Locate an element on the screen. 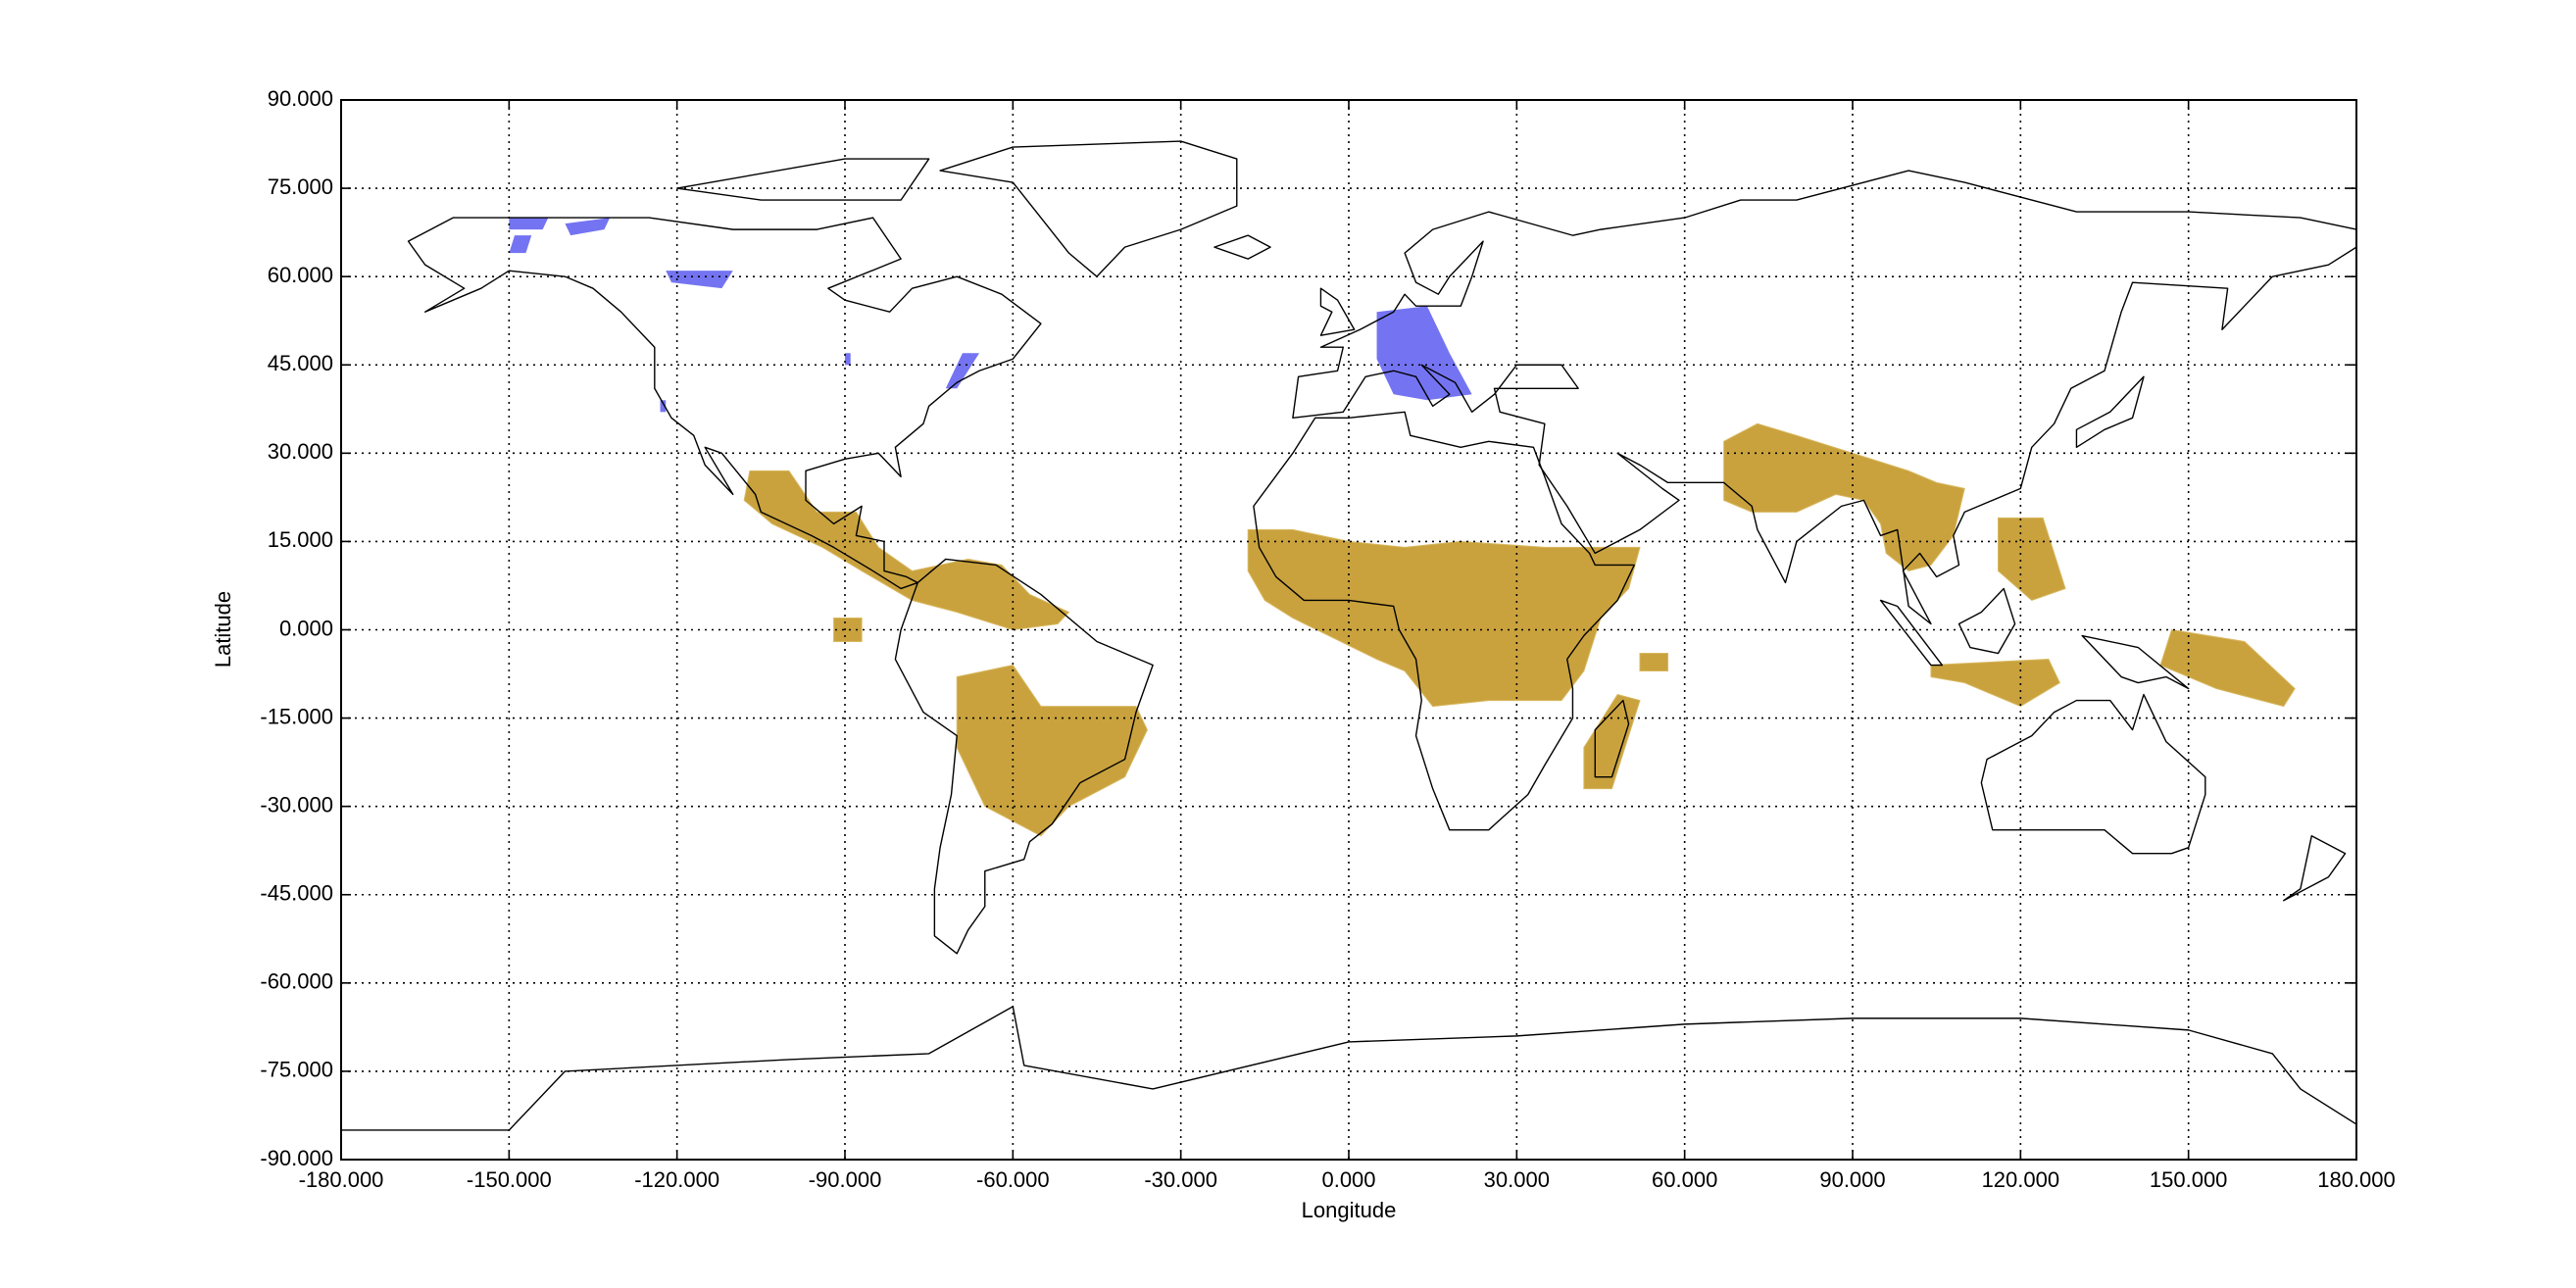 This screenshot has height=1288, width=2576. region-philippines is located at coordinates (2031, 559).